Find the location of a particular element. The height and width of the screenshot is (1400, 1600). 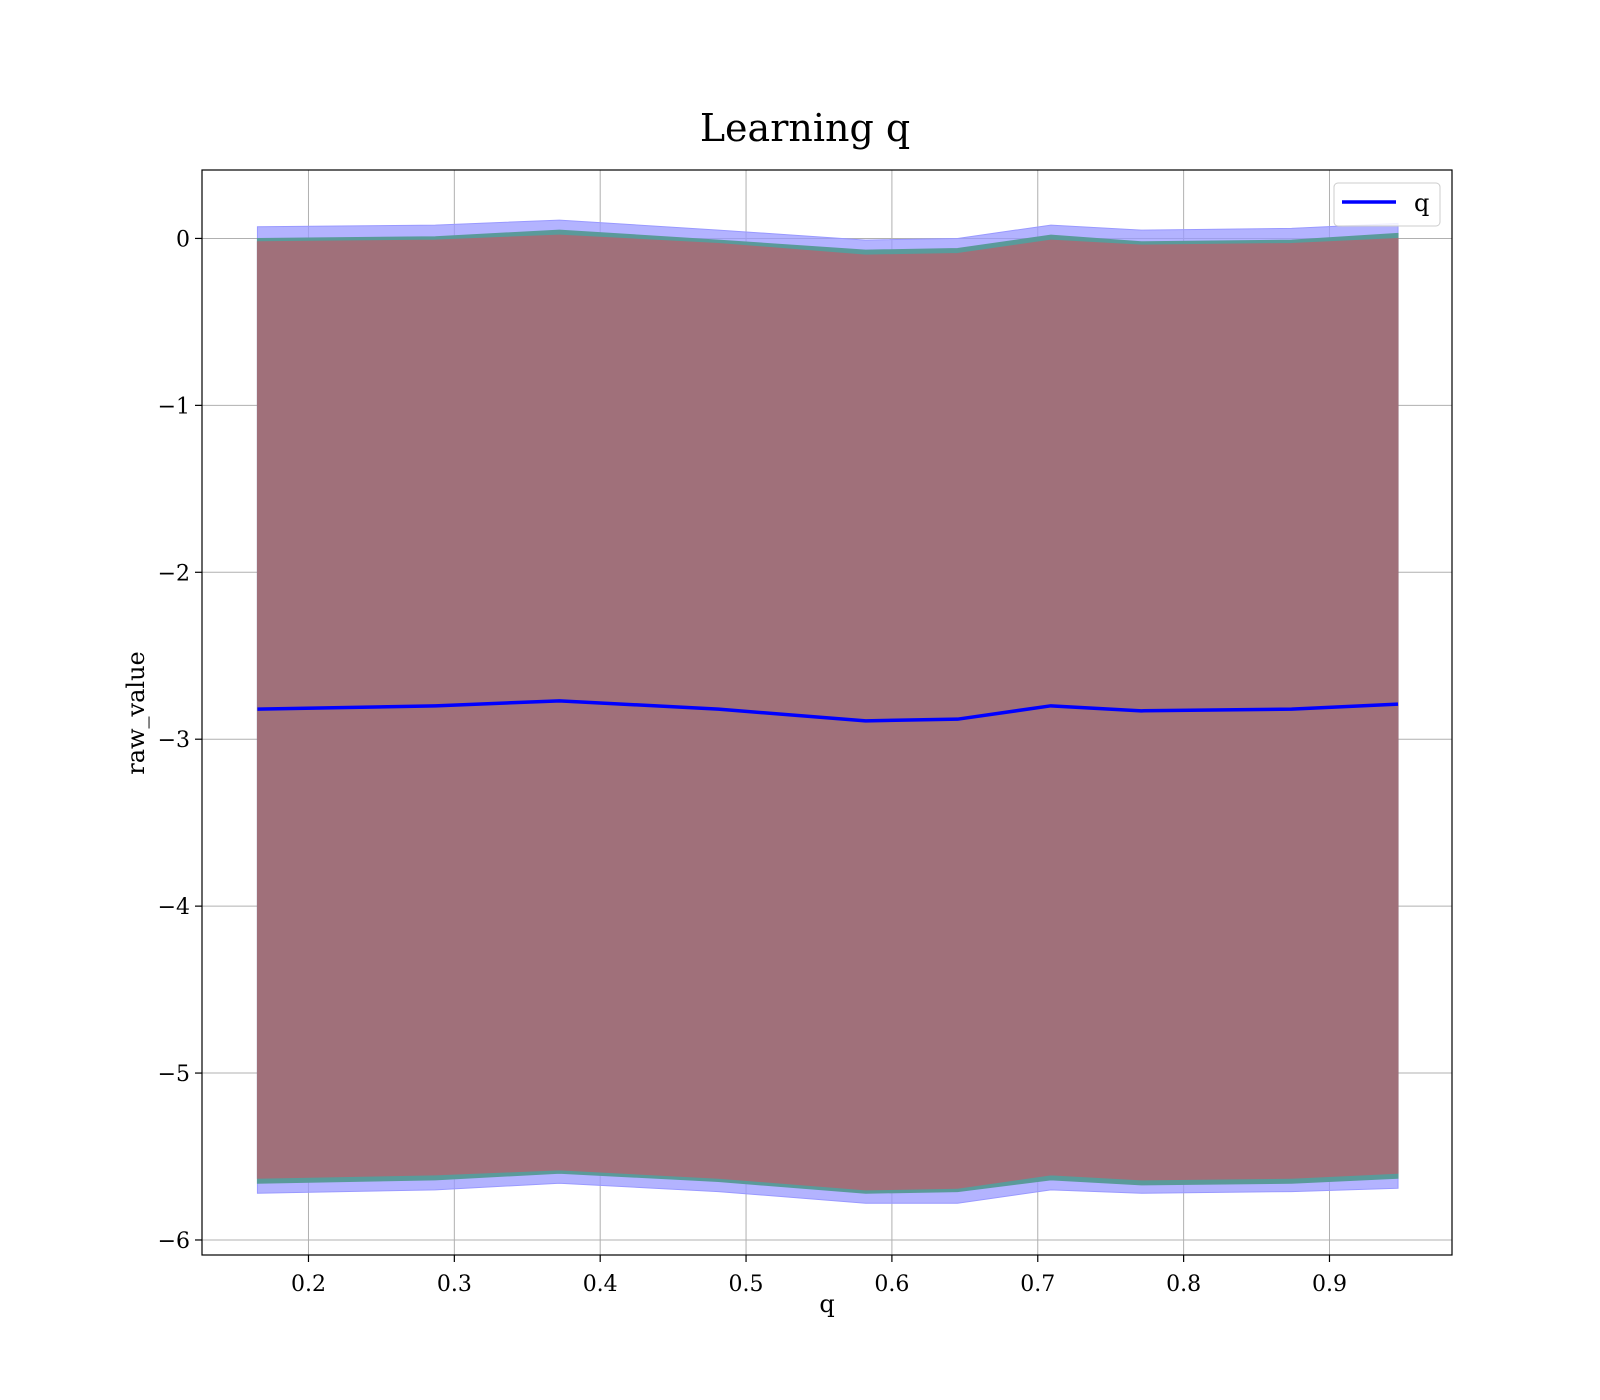

x-axis-label: q is located at coordinates (826, 1304).